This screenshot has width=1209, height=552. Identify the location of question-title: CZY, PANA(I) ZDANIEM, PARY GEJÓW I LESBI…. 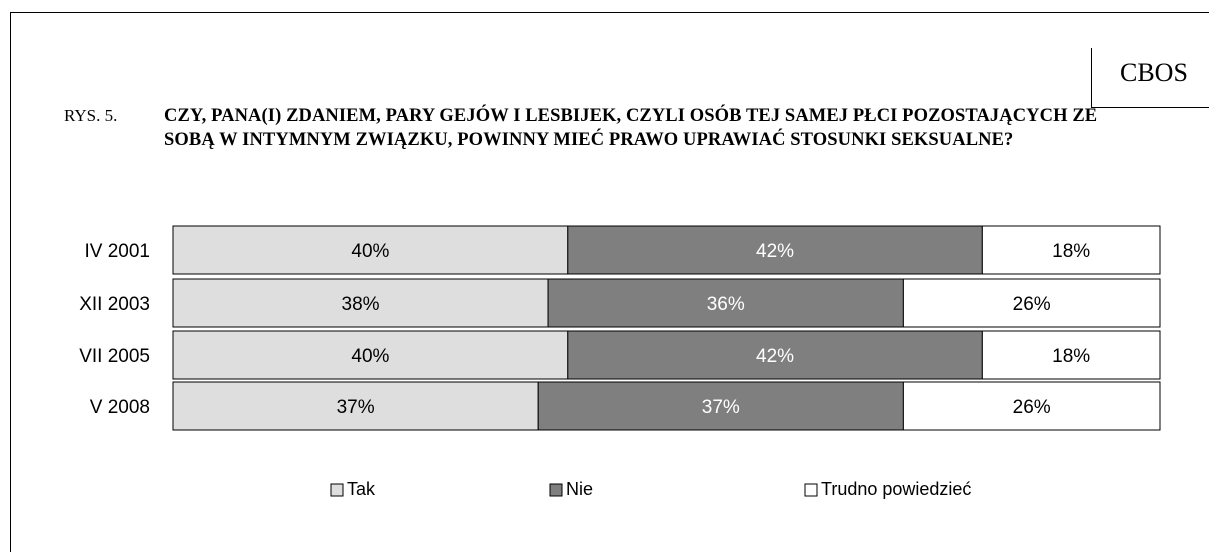
(631, 128).